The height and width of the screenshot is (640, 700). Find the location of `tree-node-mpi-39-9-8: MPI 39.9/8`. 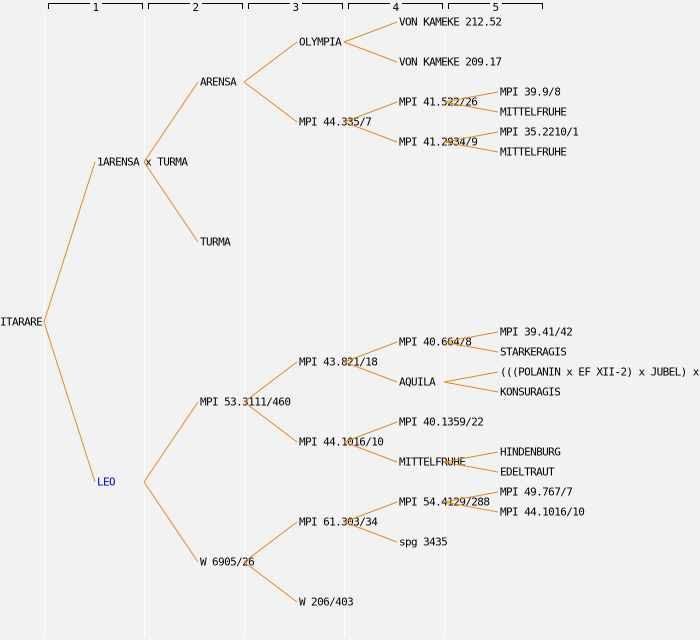

tree-node-mpi-39-9-8: MPI 39.9/8 is located at coordinates (530, 92).